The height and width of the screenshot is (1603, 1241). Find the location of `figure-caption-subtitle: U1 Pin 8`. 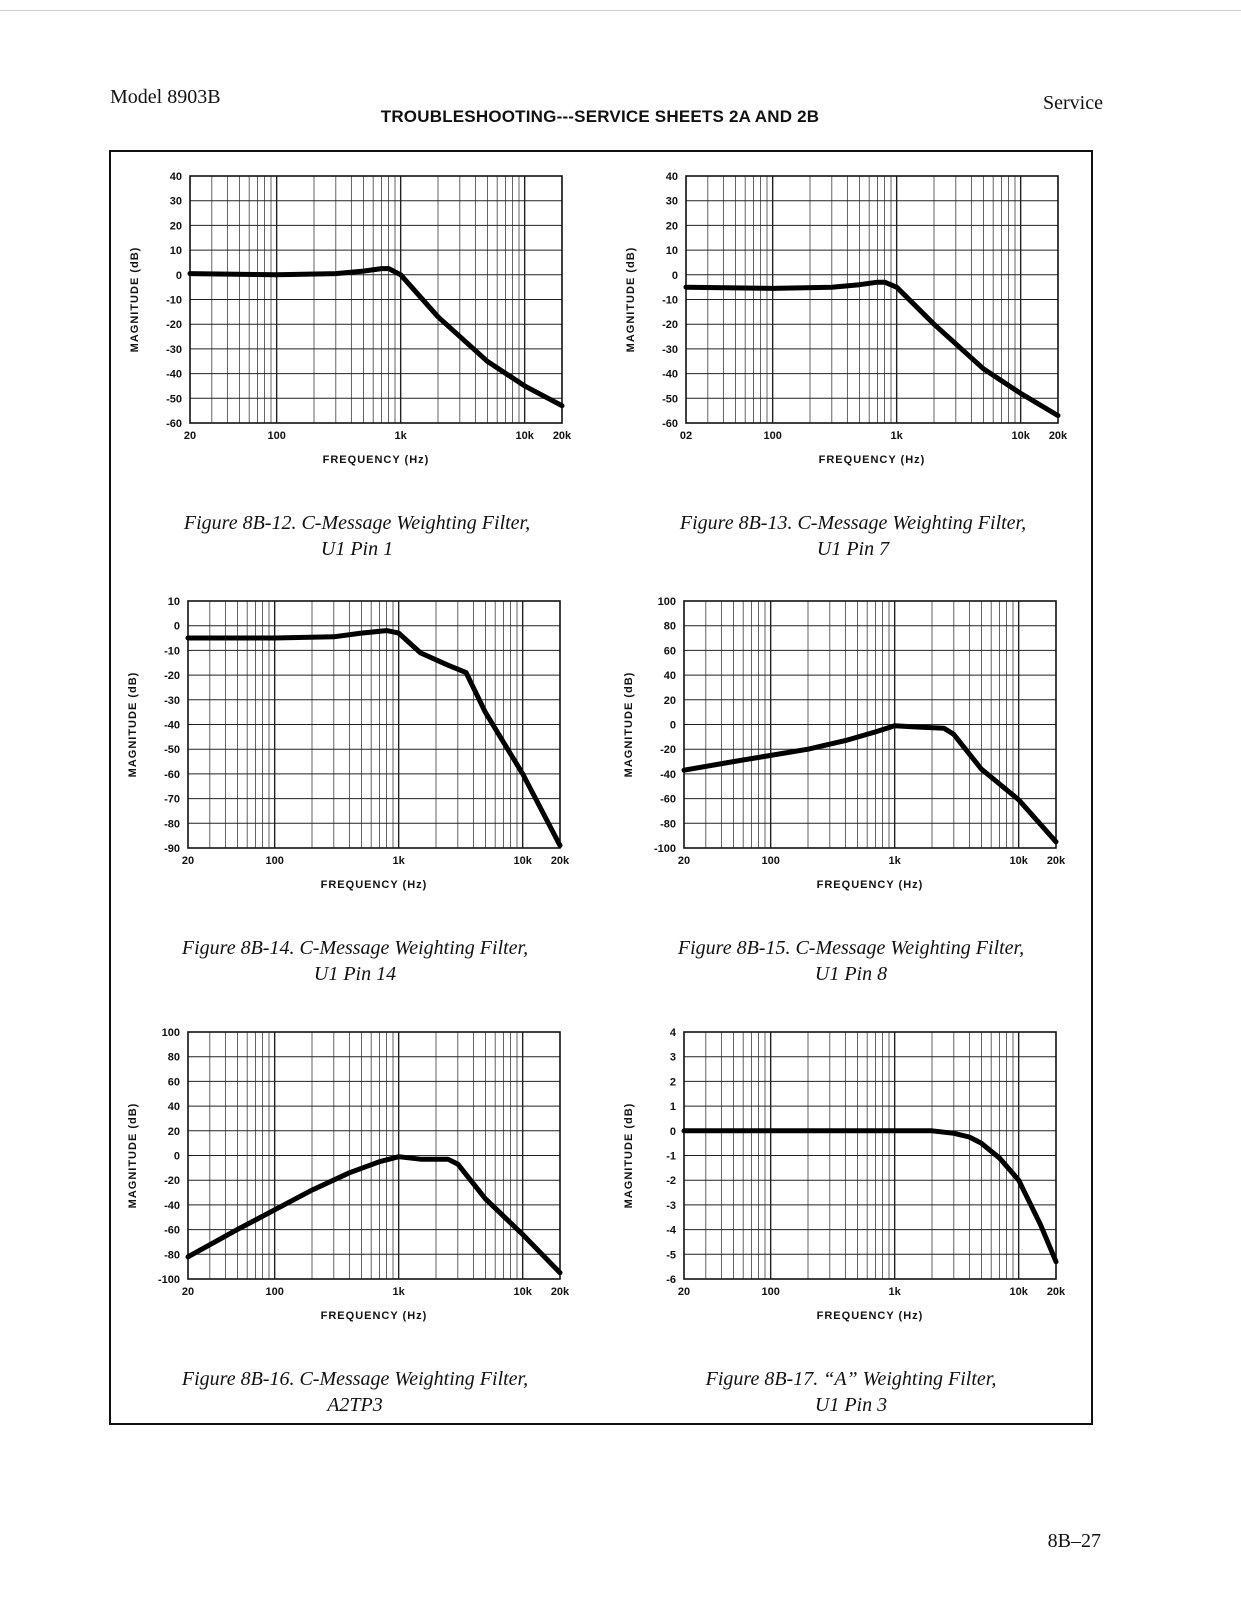

figure-caption-subtitle: U1 Pin 8 is located at coordinates (851, 974).